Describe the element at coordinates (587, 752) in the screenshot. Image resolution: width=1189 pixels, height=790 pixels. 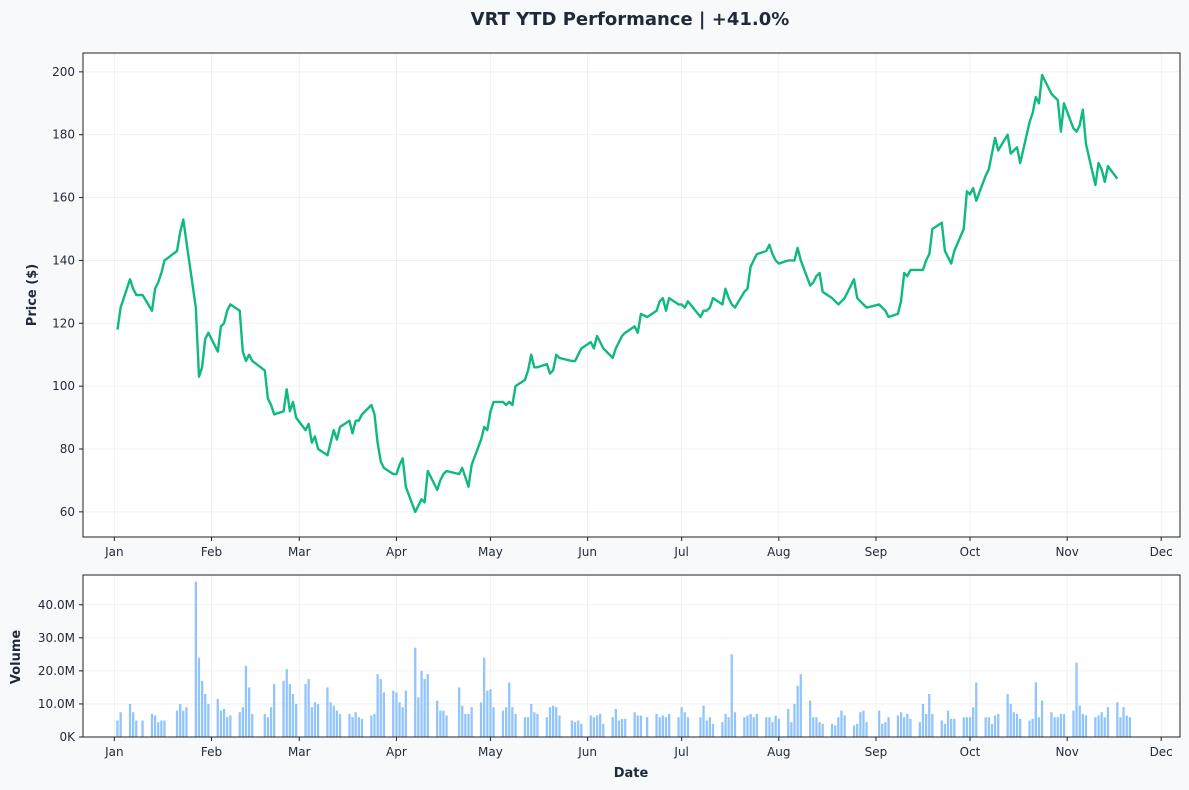
I see `volume-x-tick-label: Jun` at that location.